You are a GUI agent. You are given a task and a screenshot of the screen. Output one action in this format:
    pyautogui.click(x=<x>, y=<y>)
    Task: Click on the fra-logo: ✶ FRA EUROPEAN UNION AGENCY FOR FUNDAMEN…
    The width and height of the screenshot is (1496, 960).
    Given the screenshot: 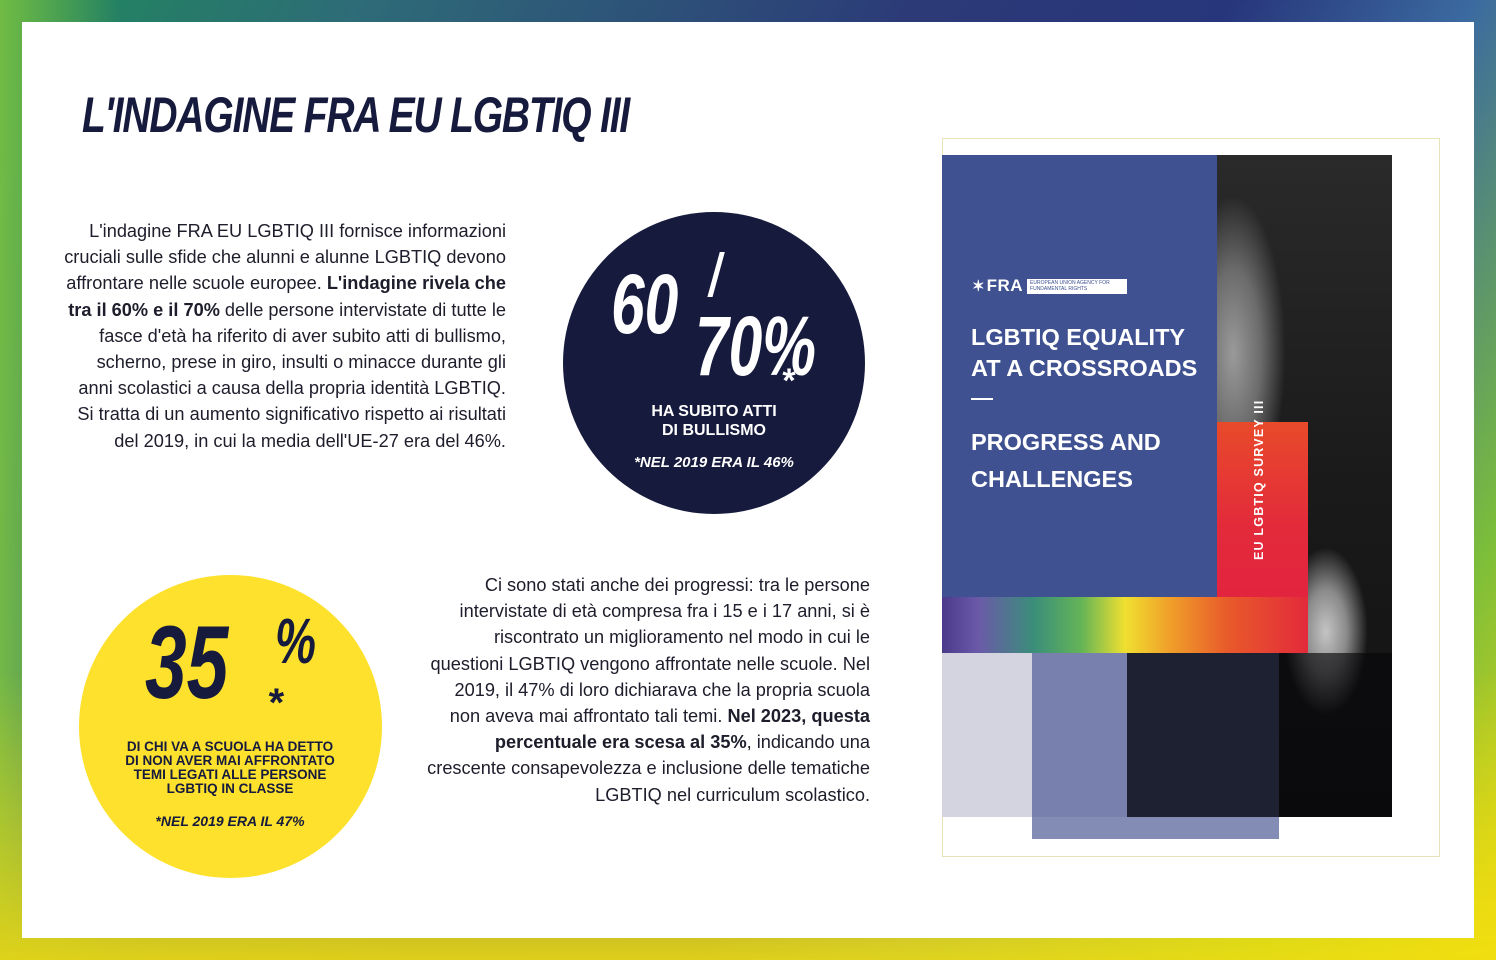 What is the action you would take?
    pyautogui.click(x=1050, y=286)
    